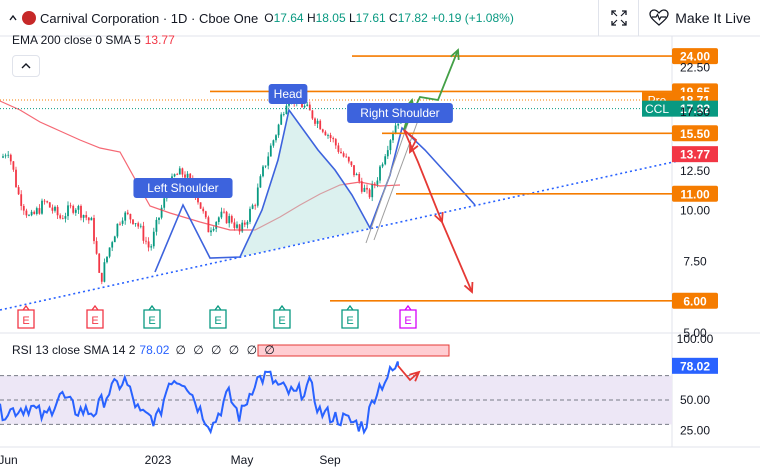 The image size is (760, 475). I want to click on price-axis-tick: 10.00, so click(695, 211).